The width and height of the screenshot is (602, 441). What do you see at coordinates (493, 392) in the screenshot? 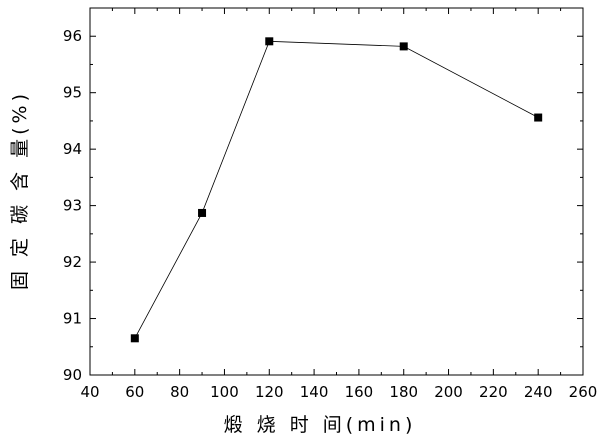
I see `x-tick-label: 220` at bounding box center [493, 392].